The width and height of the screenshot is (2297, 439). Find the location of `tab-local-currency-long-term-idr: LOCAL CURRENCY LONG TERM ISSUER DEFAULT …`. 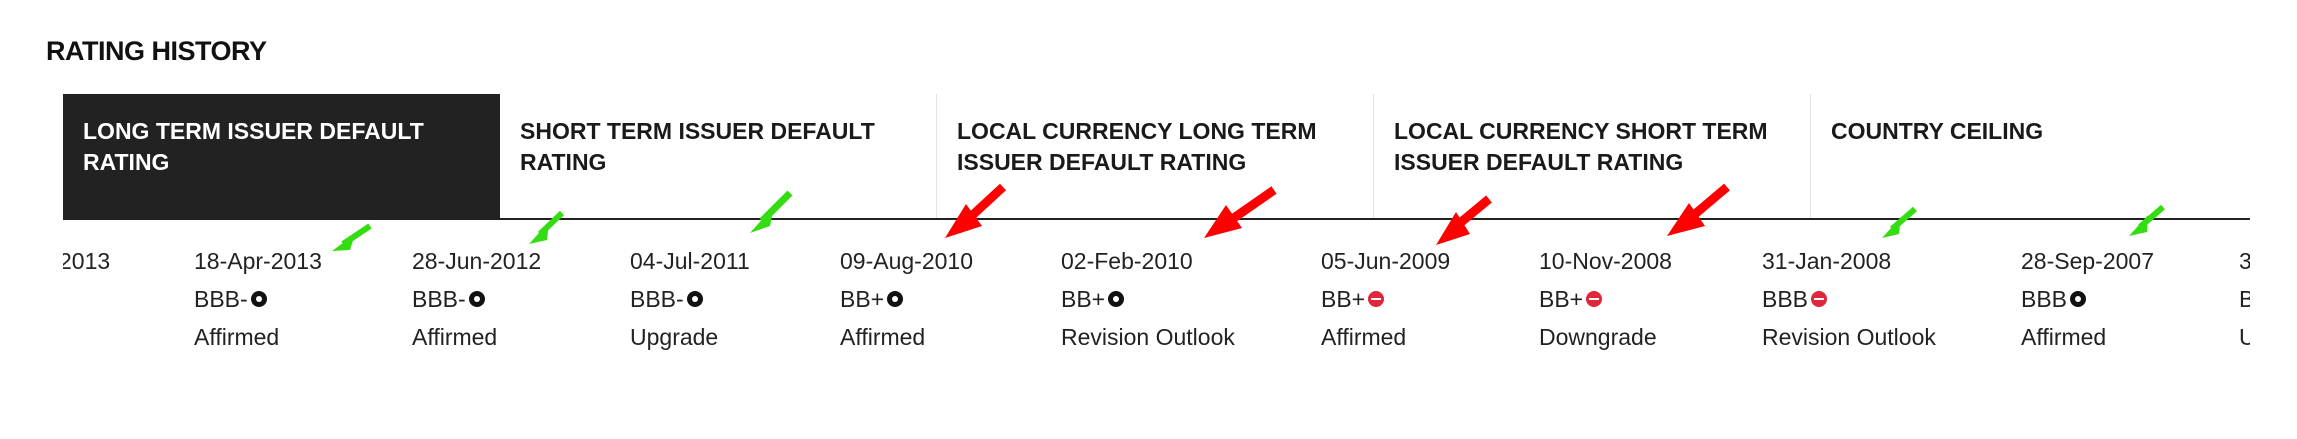

tab-local-currency-long-term-idr: LOCAL CURRENCY LONG TERM ISSUER DEFAULT … is located at coordinates (1155, 156).